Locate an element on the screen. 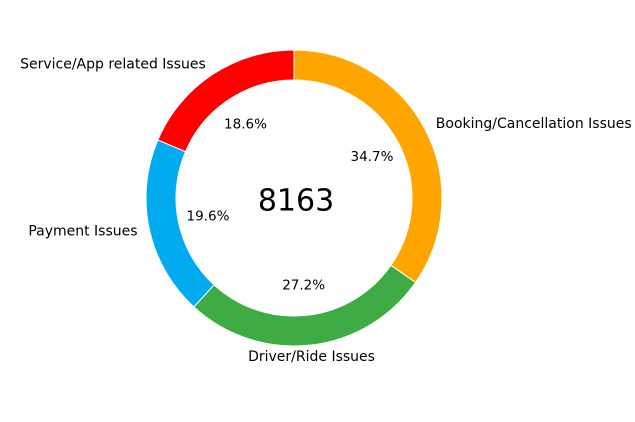  category-label-service-app-related-issues: Service/App related Issues is located at coordinates (113, 64).